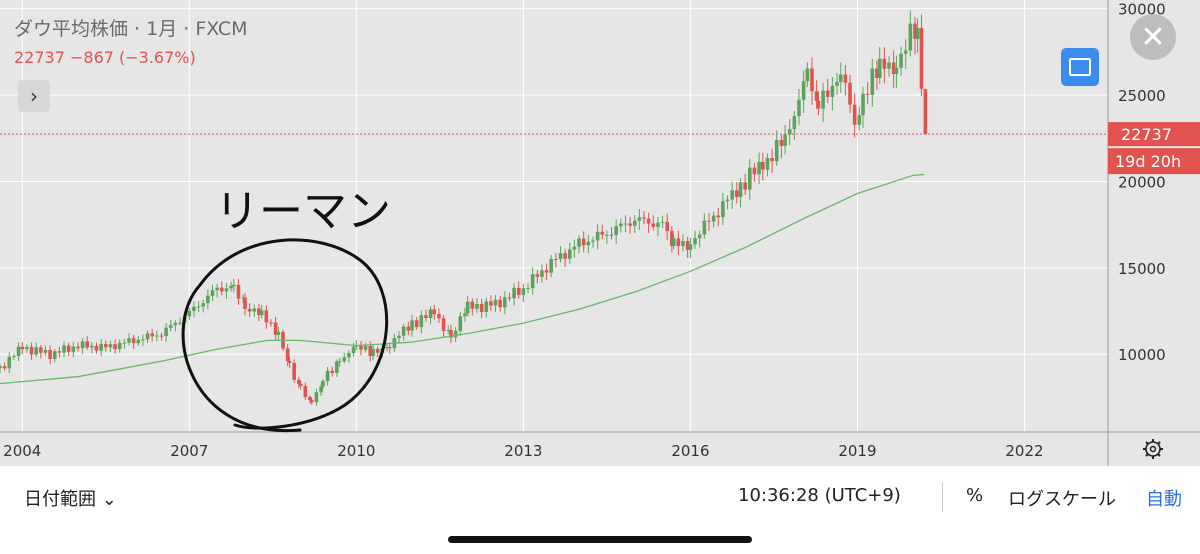 The image size is (1200, 554). I want to click on screenshot-button, so click(1080, 67).